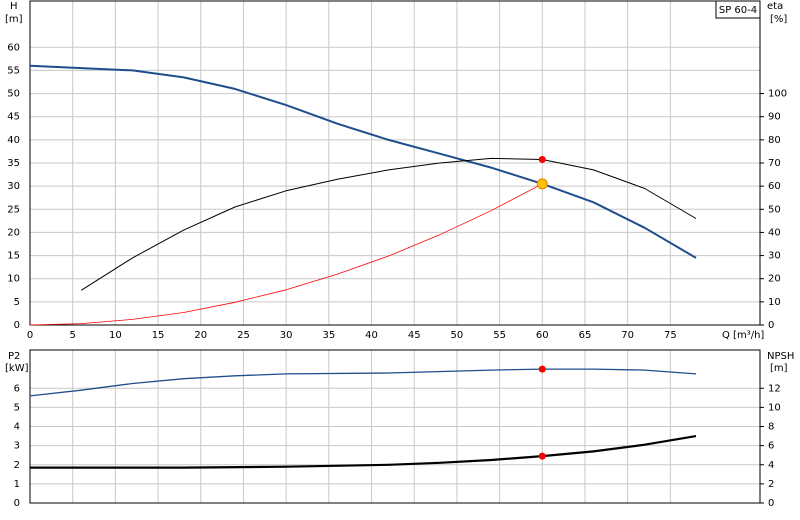  I want to click on y-tick-label: 40, so click(13, 140).